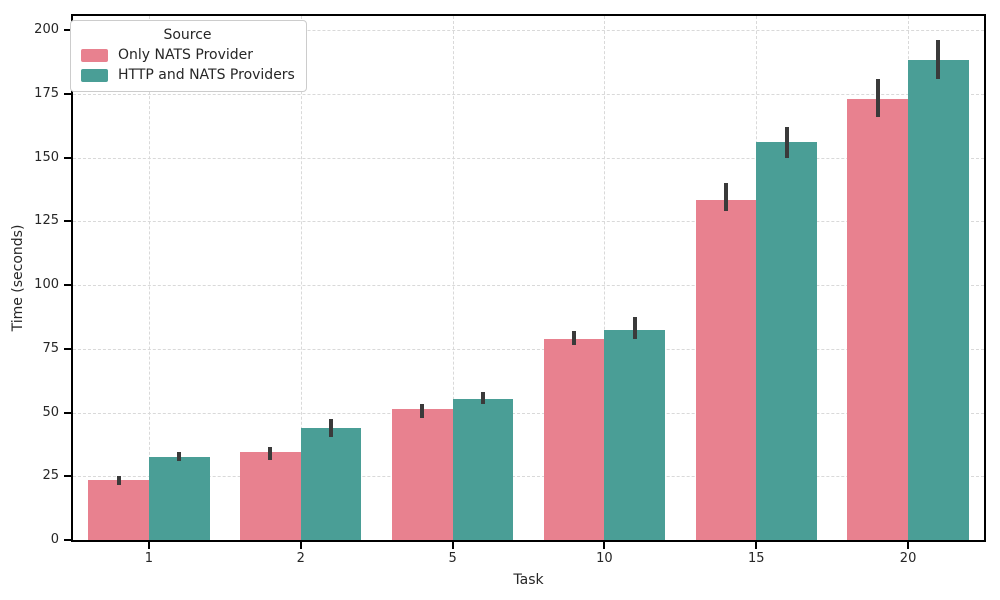 This screenshot has height=600, width=1000. Describe the element at coordinates (50, 348) in the screenshot. I see `y-tick-label: 75` at that location.